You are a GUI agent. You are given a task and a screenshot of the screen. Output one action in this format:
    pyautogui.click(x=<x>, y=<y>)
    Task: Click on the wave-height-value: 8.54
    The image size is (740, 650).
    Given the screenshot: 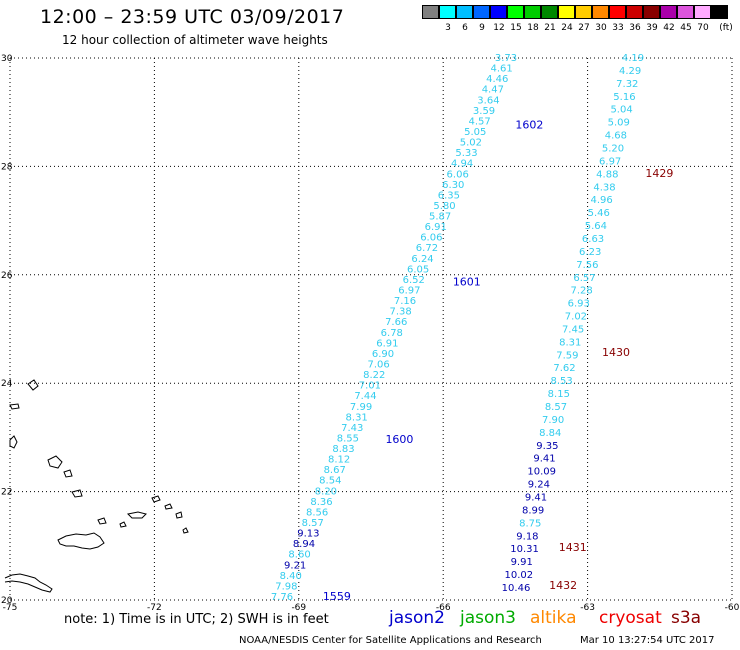 What is the action you would take?
    pyautogui.click(x=330, y=481)
    